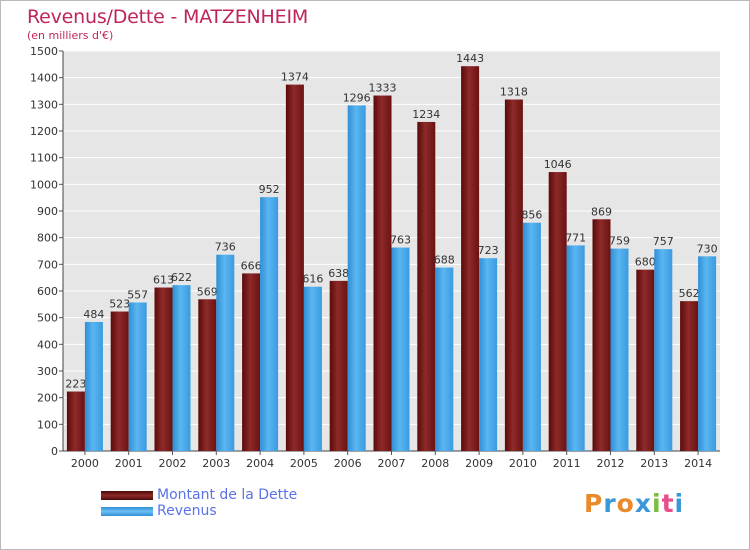  I want to click on x-tick-label: 2011, so click(567, 463).